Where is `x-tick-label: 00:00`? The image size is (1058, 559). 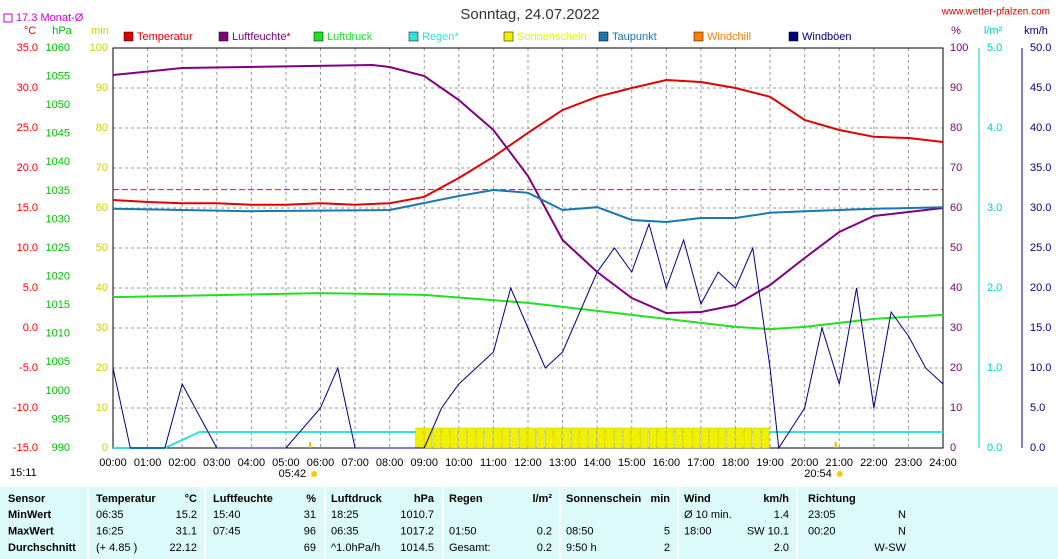
x-tick-label: 00:00 is located at coordinates (113, 463).